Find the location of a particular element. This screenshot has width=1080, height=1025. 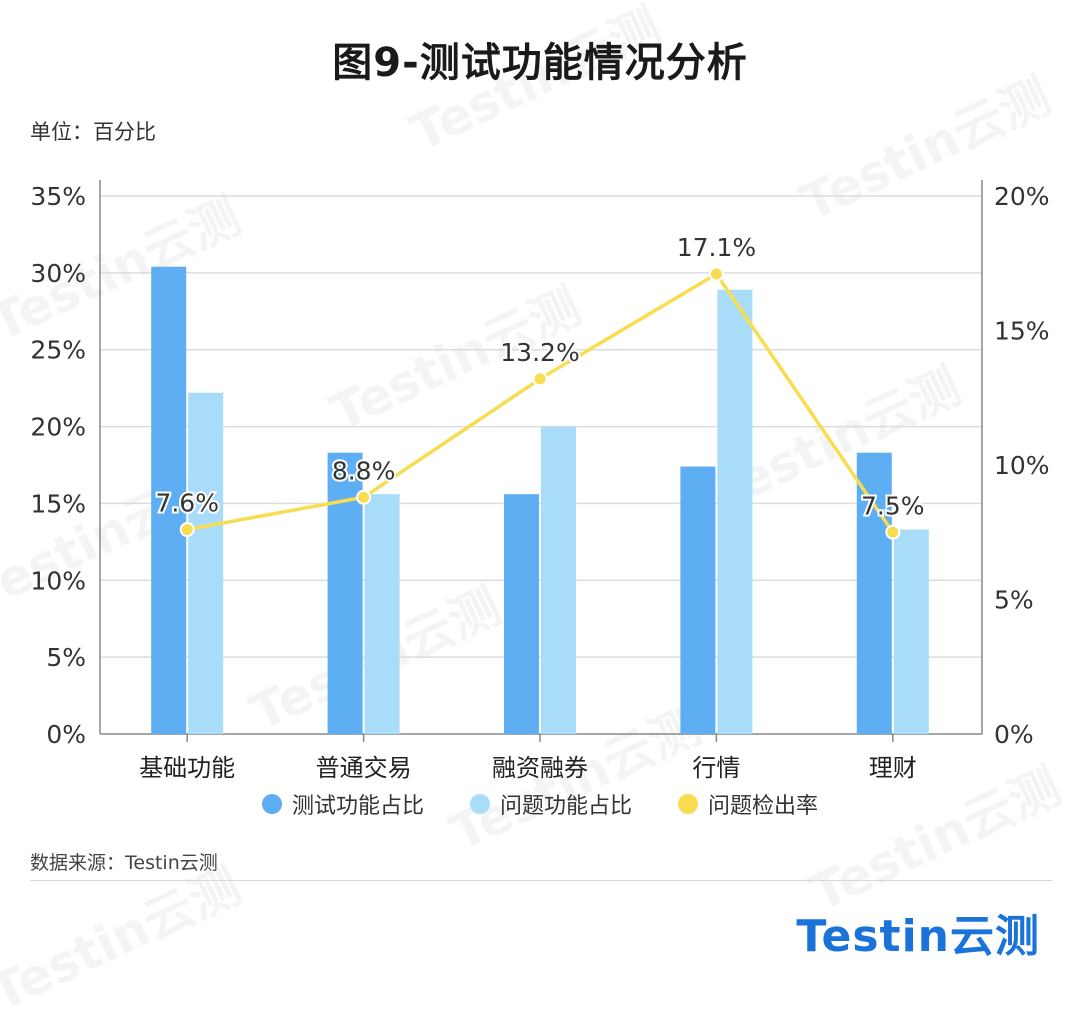

y-left-tick-label: 20% is located at coordinates (58, 427).